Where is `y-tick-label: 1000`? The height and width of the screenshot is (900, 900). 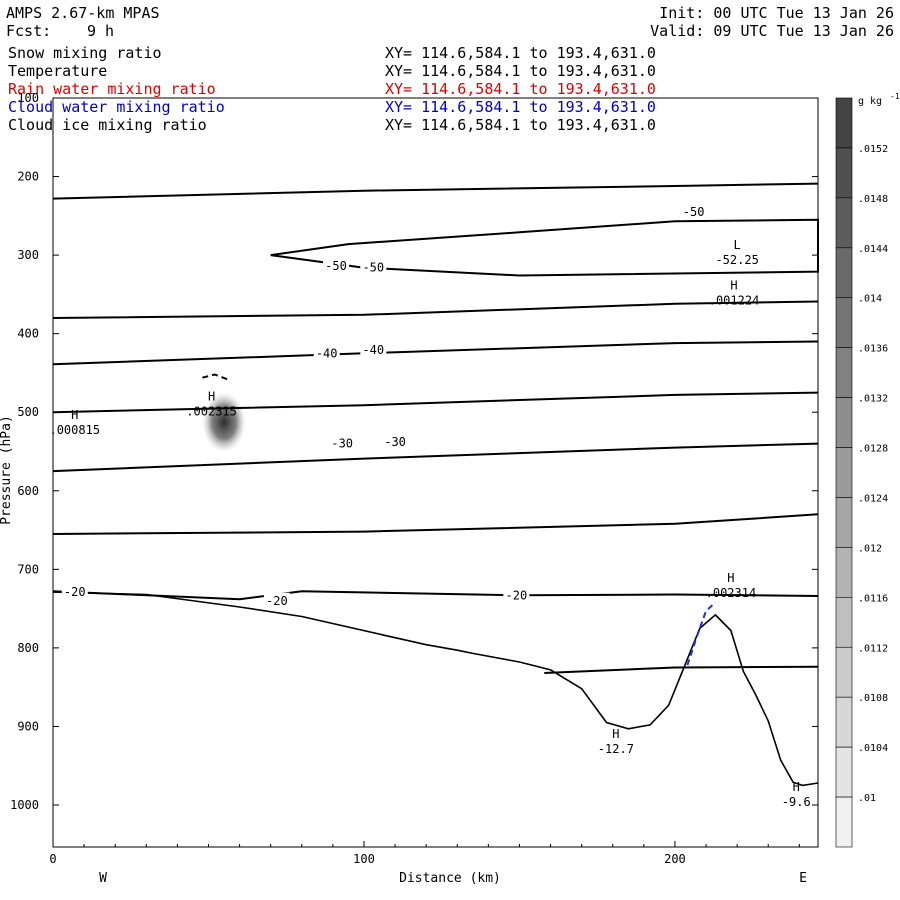
y-tick-label: 1000 is located at coordinates (24, 805).